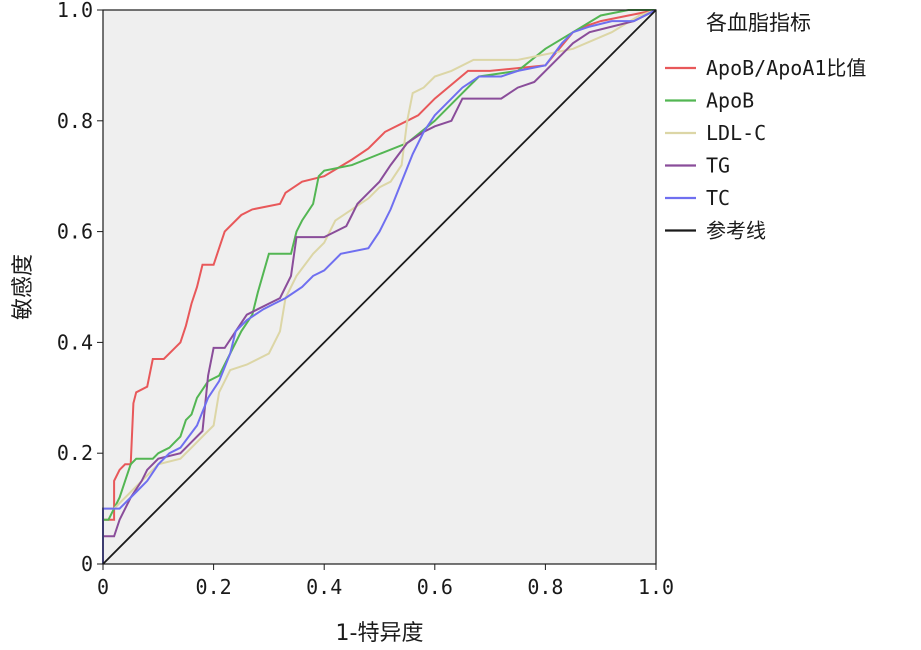 The image size is (921, 650). What do you see at coordinates (75, 342) in the screenshot?
I see `y-tick-label: 0.4` at bounding box center [75, 342].